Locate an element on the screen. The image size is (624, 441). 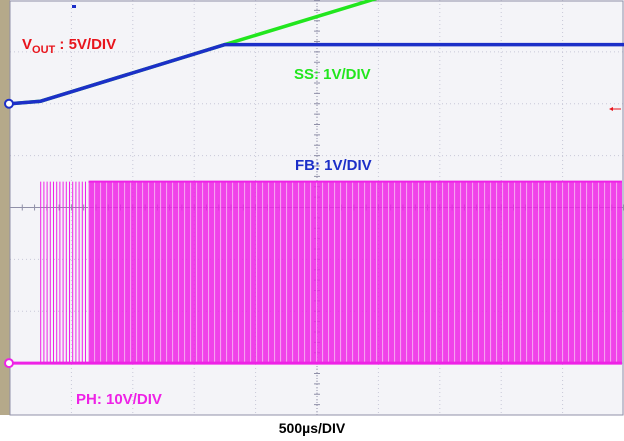
trigger-arrow-icon is located at coordinates (615, 109).